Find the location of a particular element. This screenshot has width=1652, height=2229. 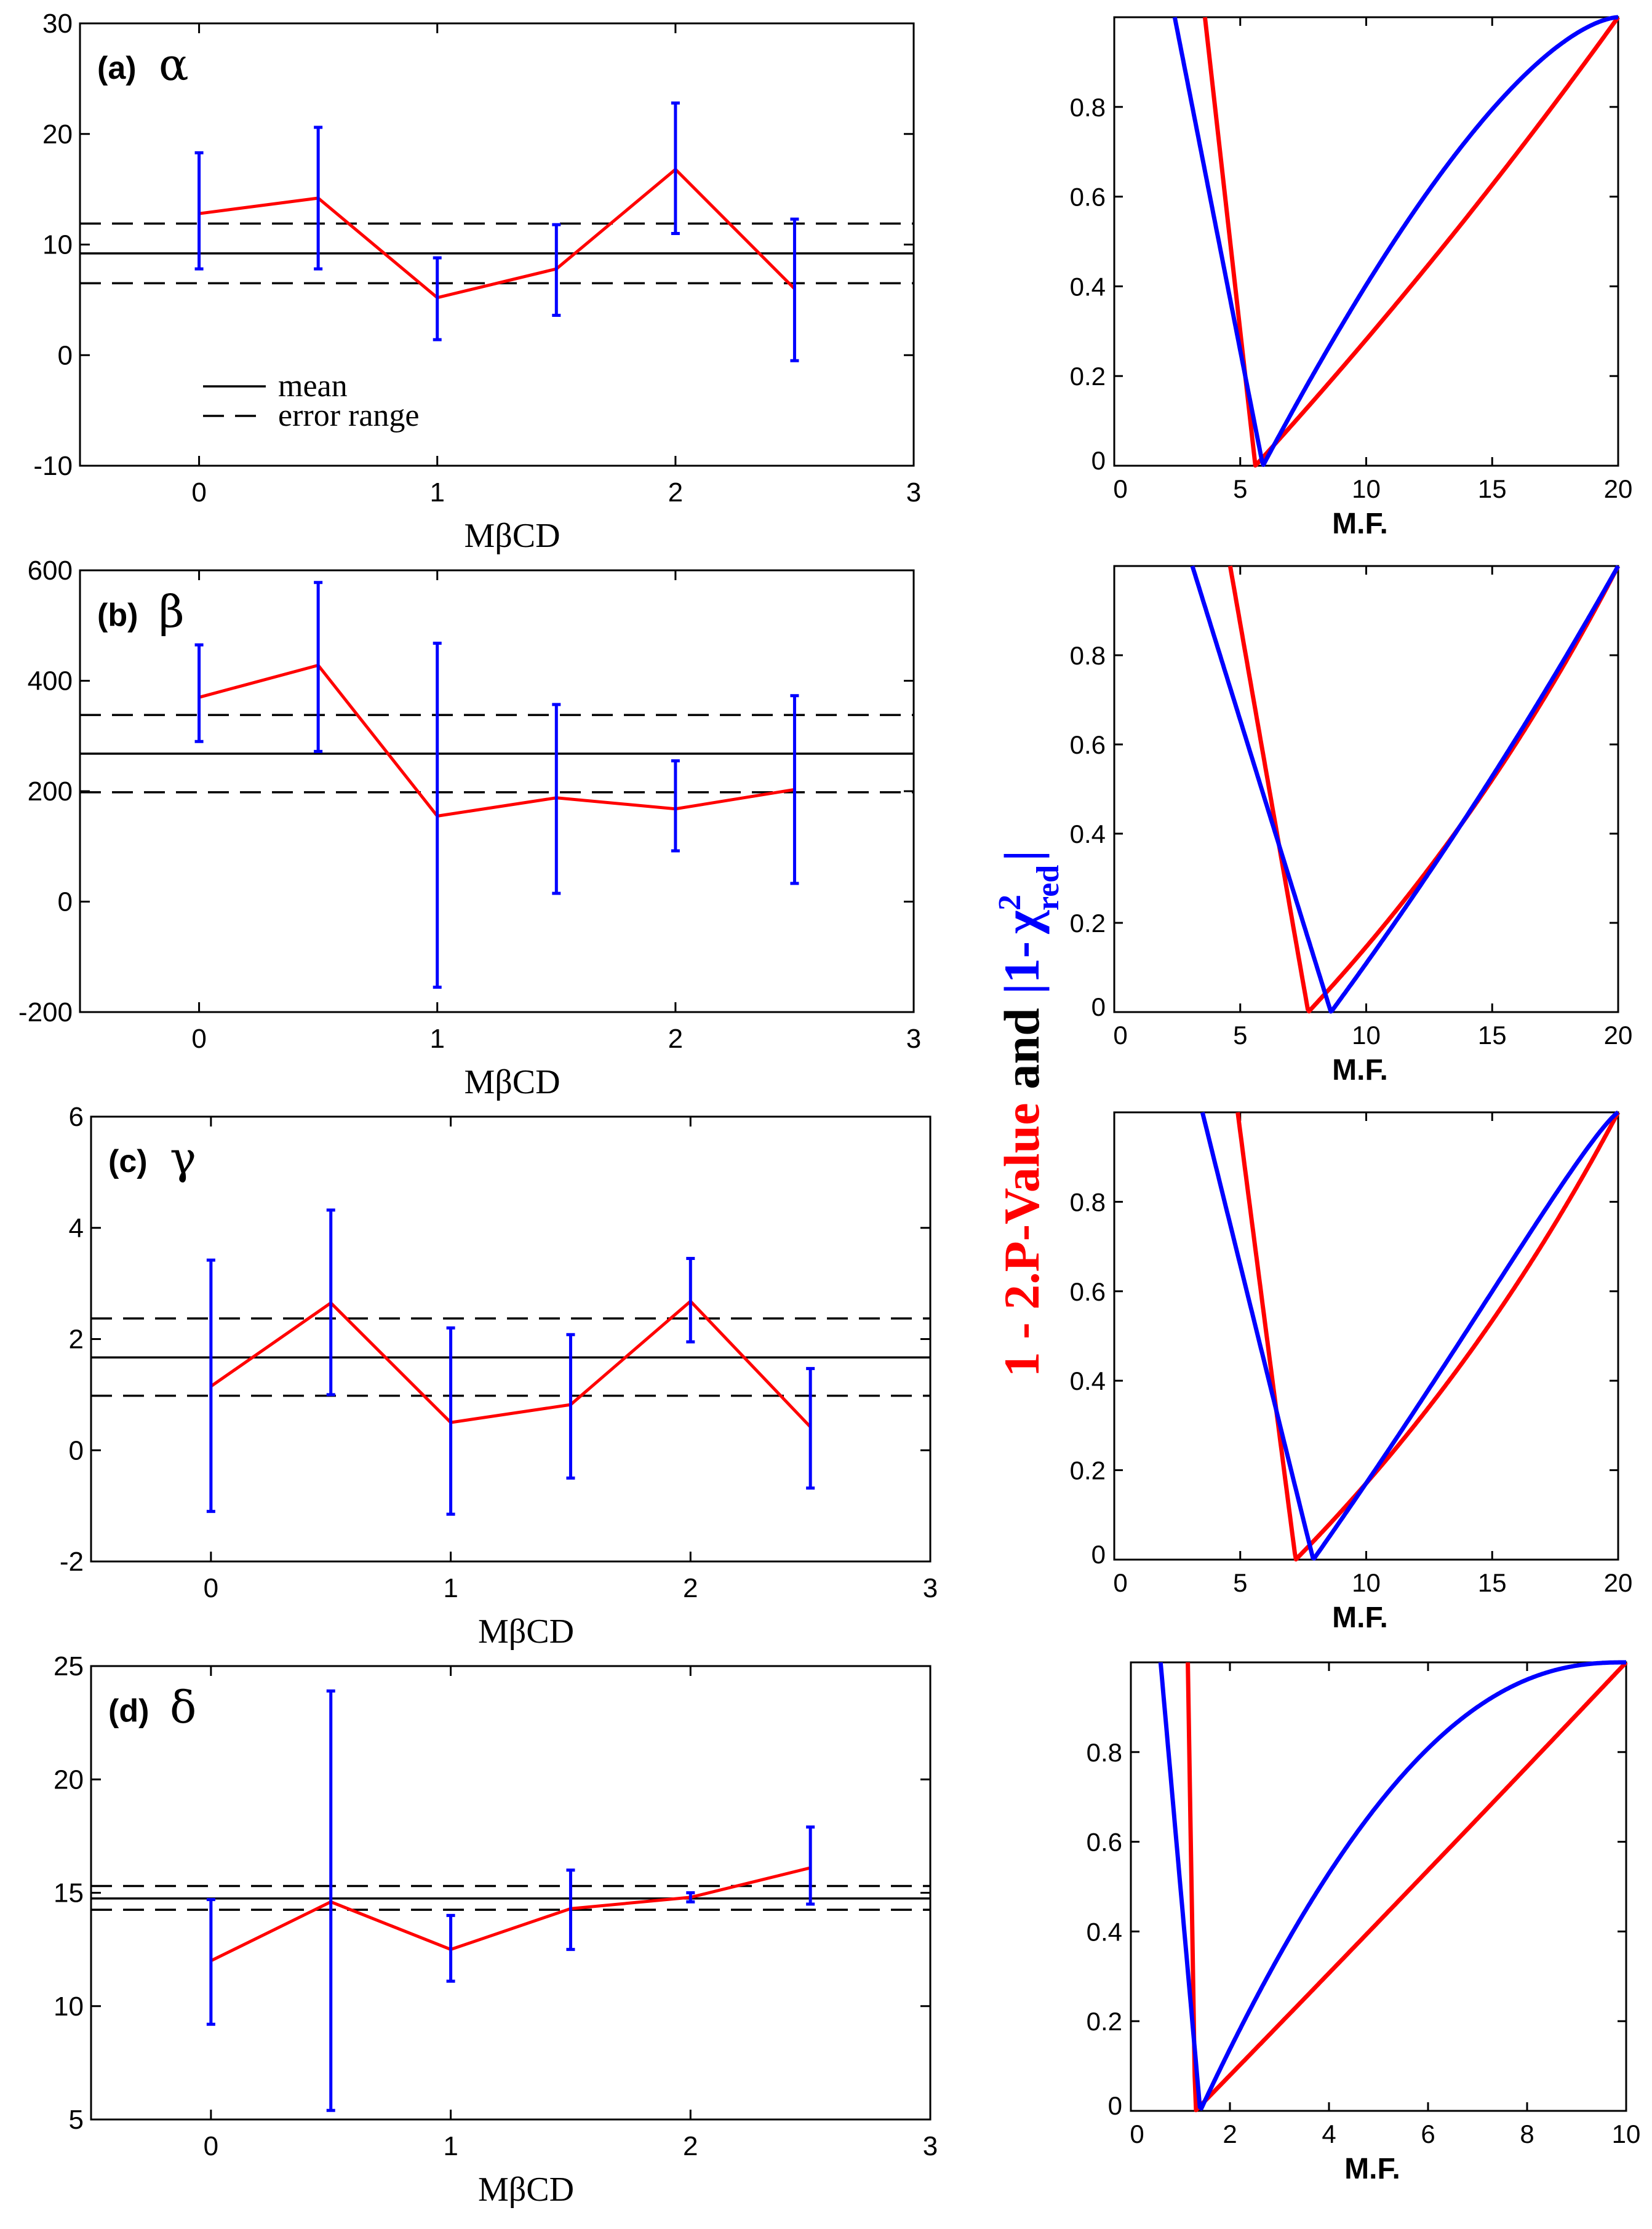

left-panel-d: 5 10 15 20 25 0 1 2 3 MβCD (d) δ is located at coordinates (496, 1930).